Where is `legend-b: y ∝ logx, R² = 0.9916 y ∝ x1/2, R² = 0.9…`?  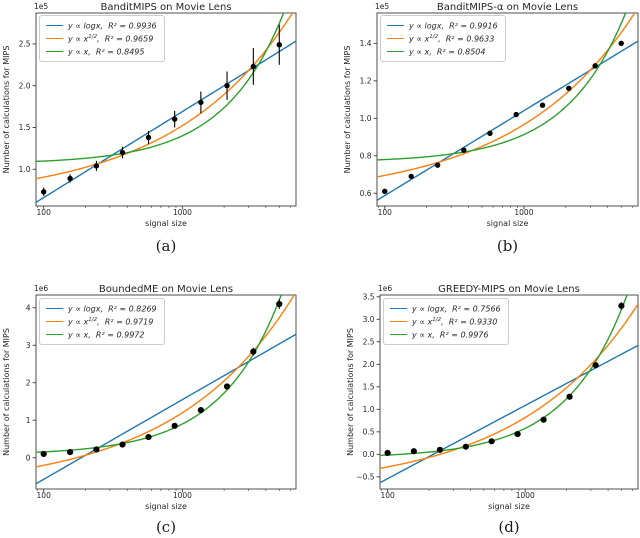 legend-b: y ∝ logx, R² = 0.9916 y ∝ x1/2, R² = 0.9… is located at coordinates (443, 38).